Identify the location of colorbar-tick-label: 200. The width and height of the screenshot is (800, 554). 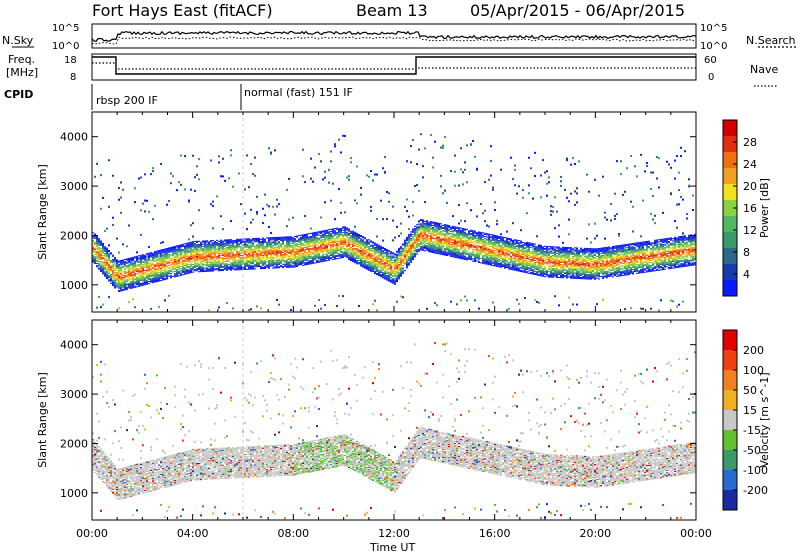
(753, 350).